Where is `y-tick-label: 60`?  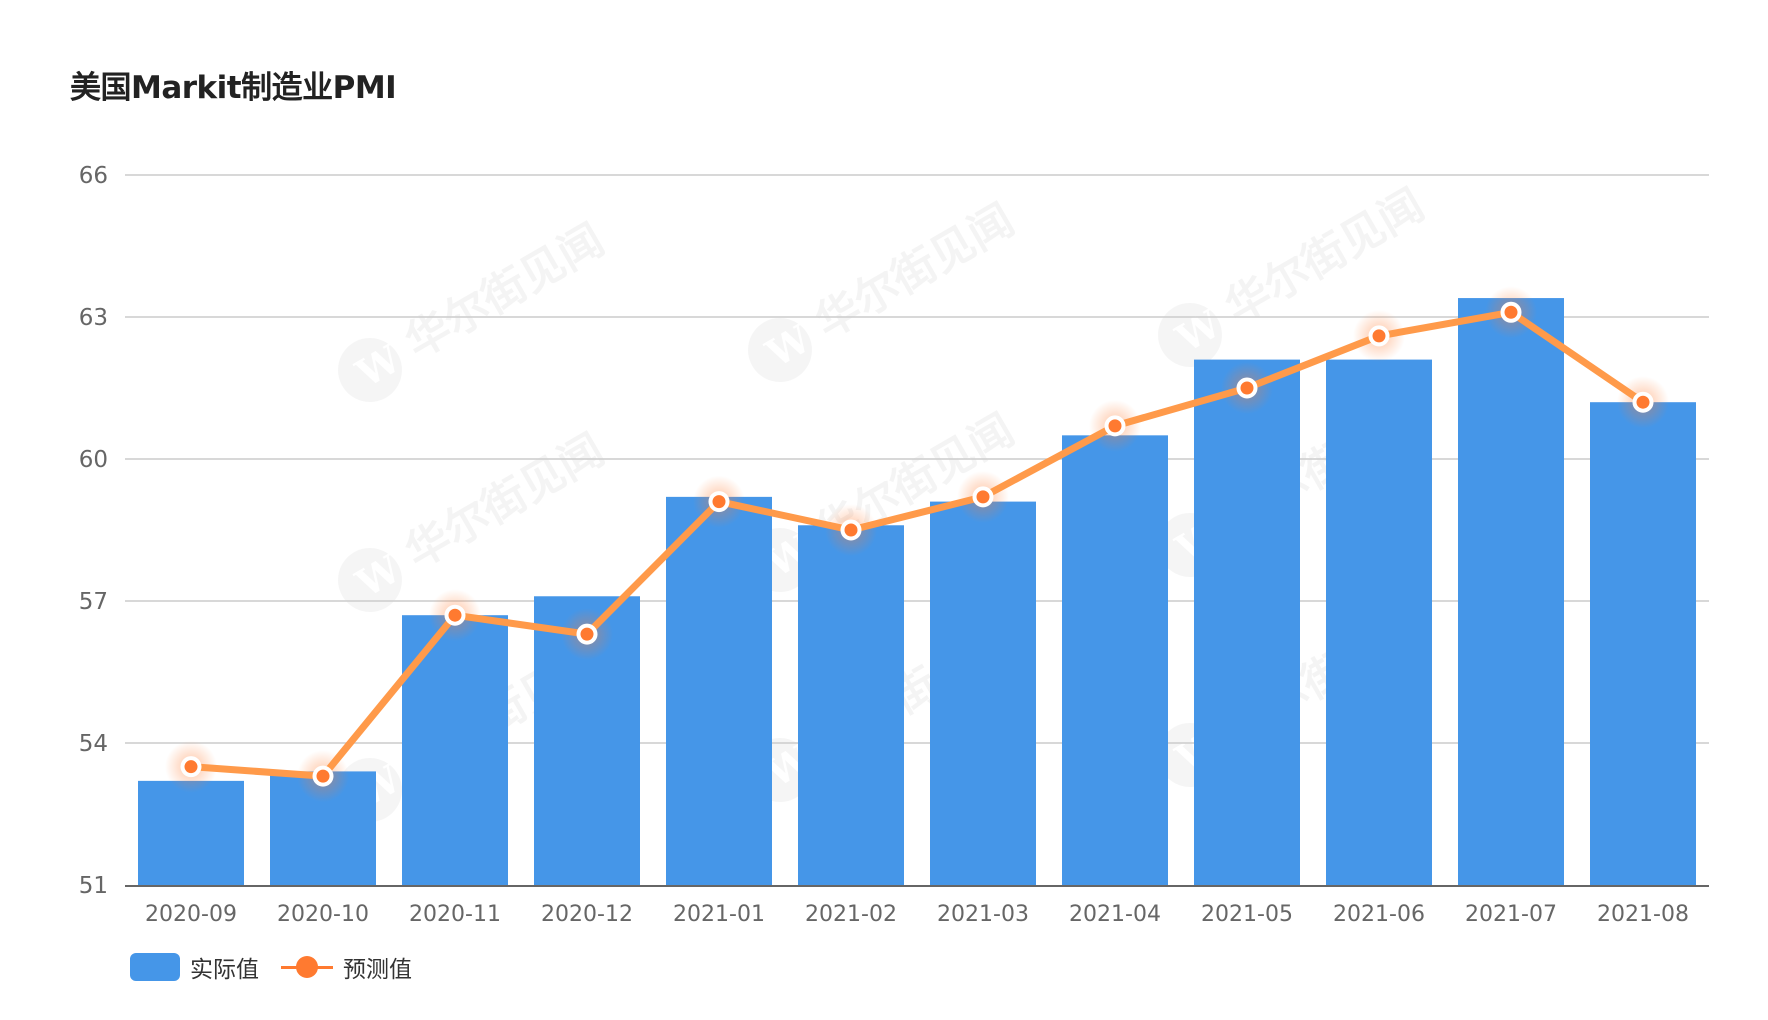
y-tick-label: 60 is located at coordinates (93, 460).